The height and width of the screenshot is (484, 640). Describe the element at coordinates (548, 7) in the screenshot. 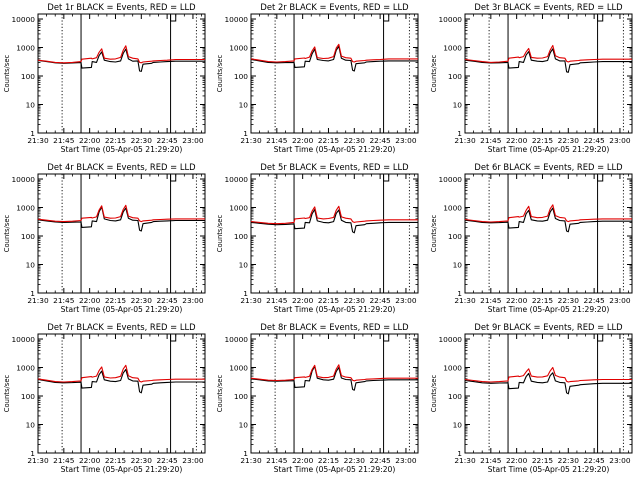

I see `panel-title: Det 3r BLACK = Events, RED = LLD` at that location.